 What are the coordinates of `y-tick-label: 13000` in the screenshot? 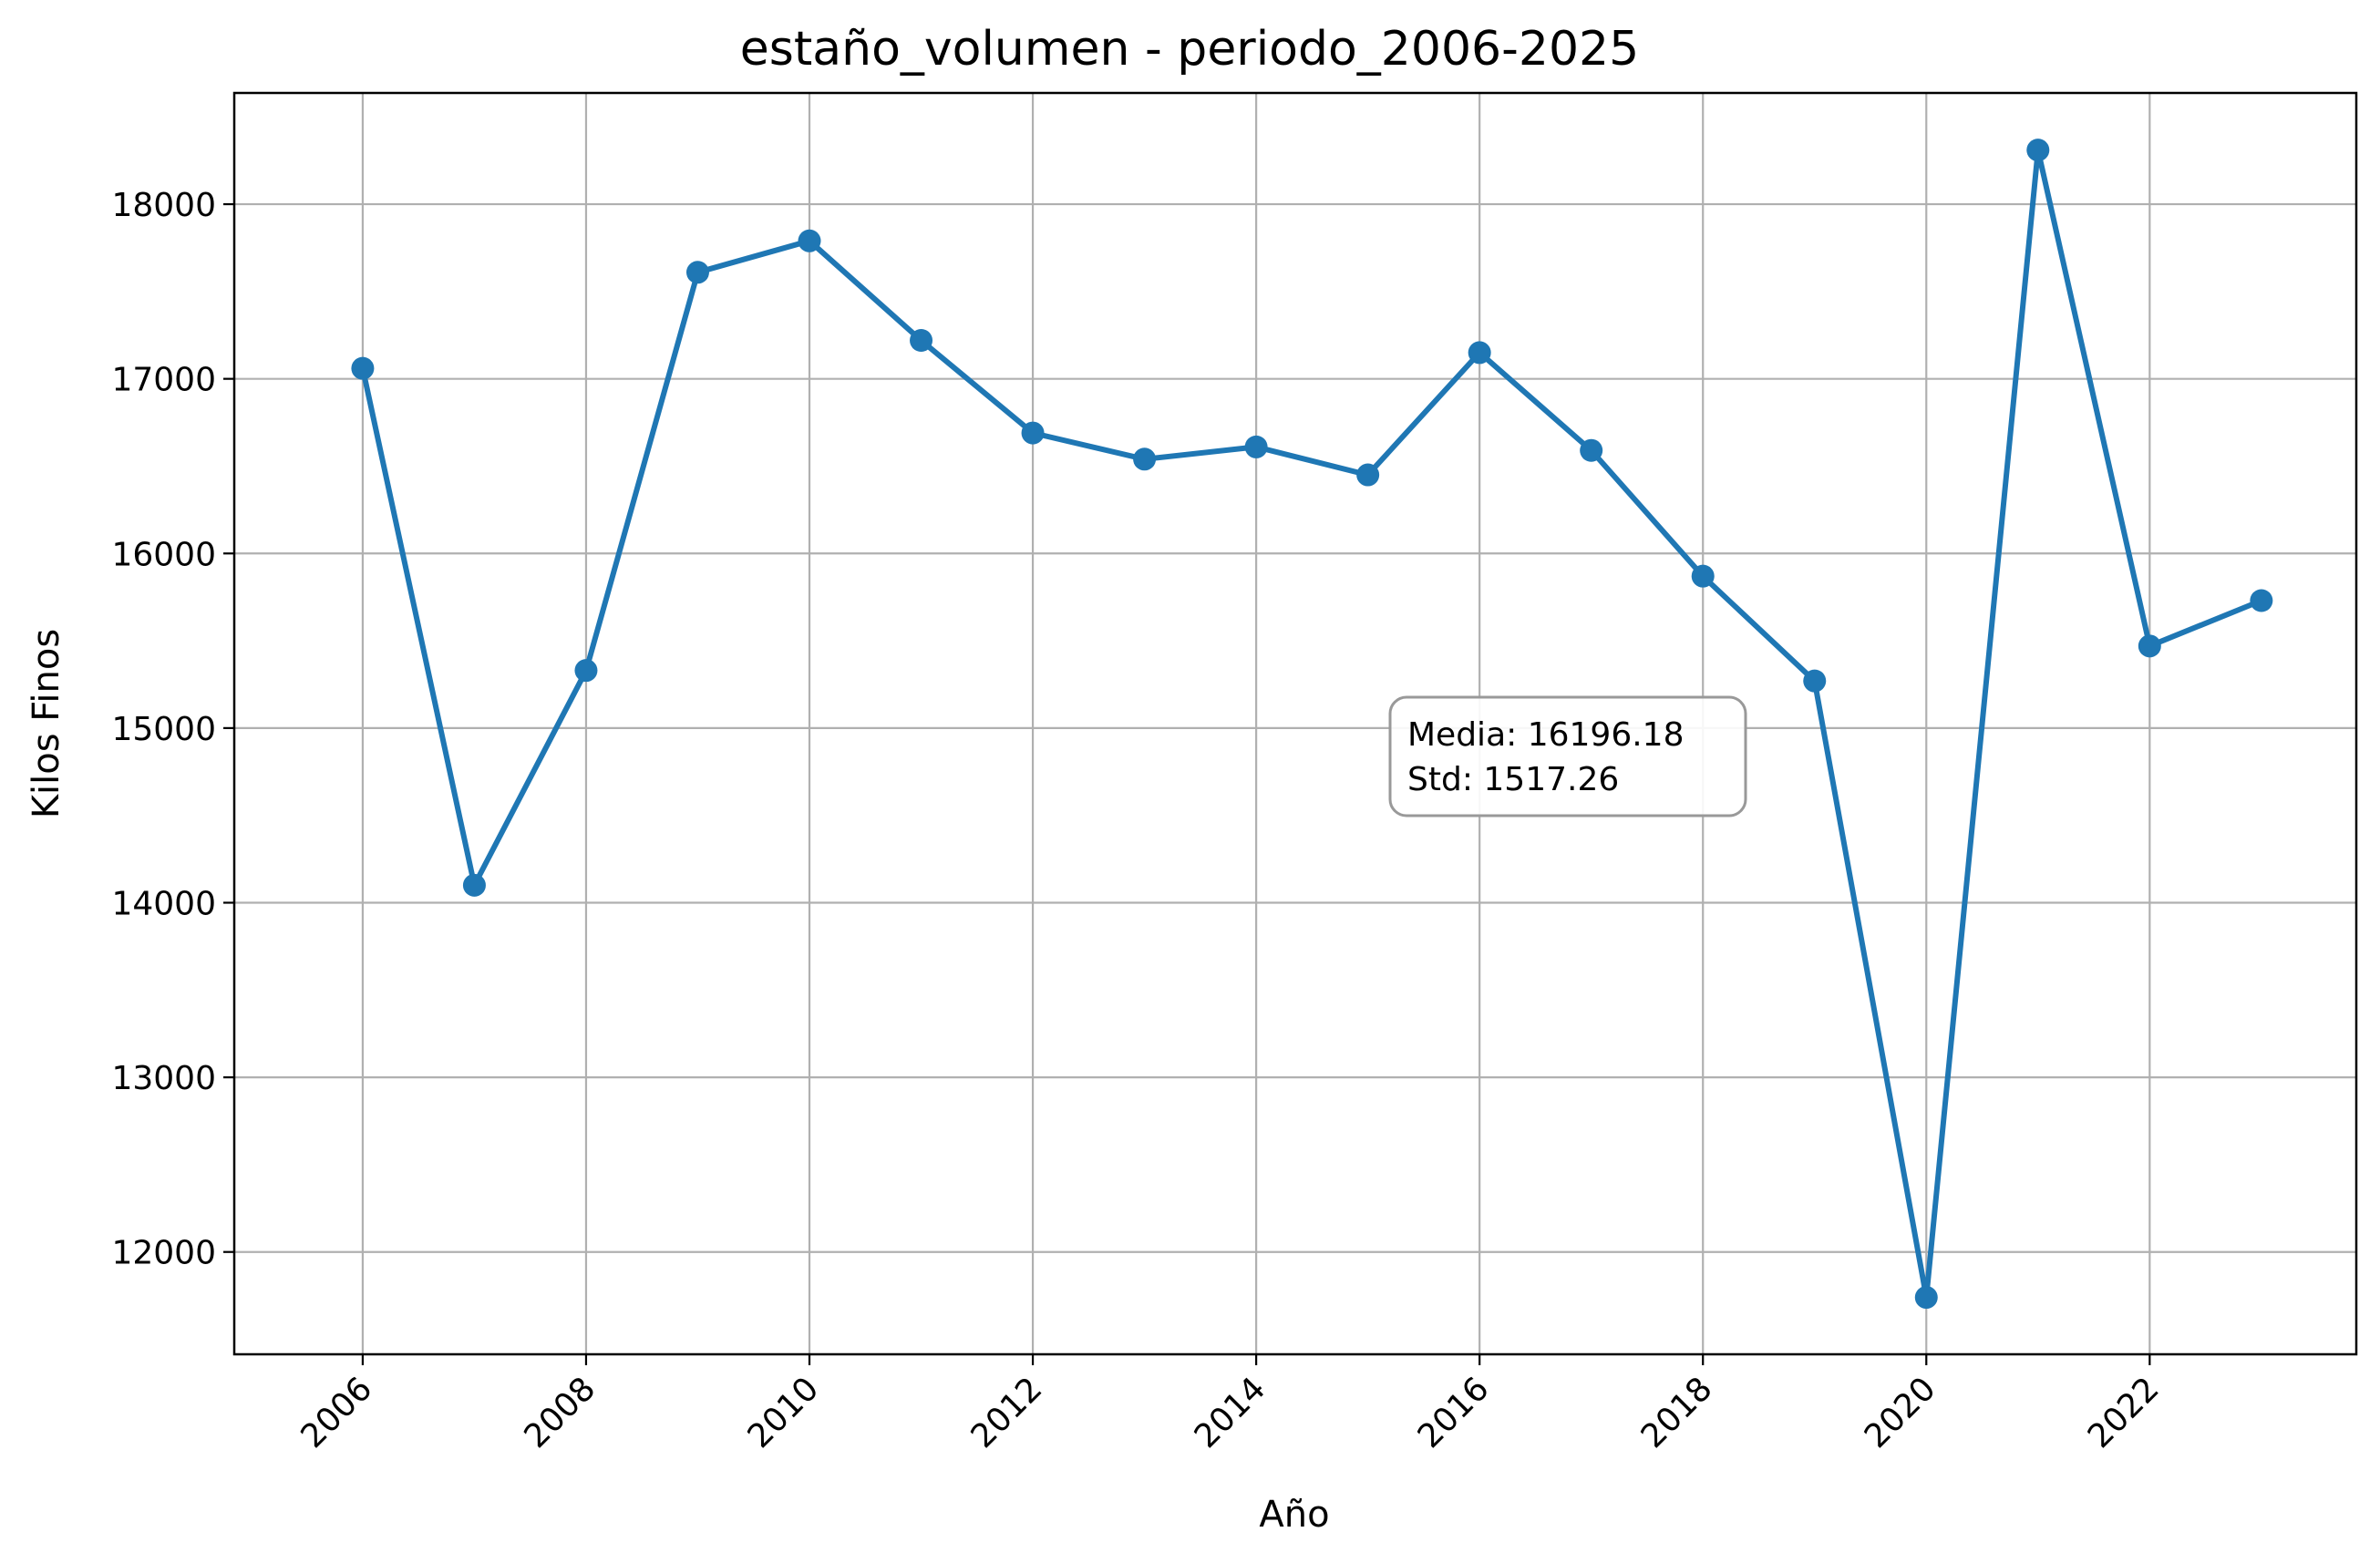 It's located at (164, 1078).